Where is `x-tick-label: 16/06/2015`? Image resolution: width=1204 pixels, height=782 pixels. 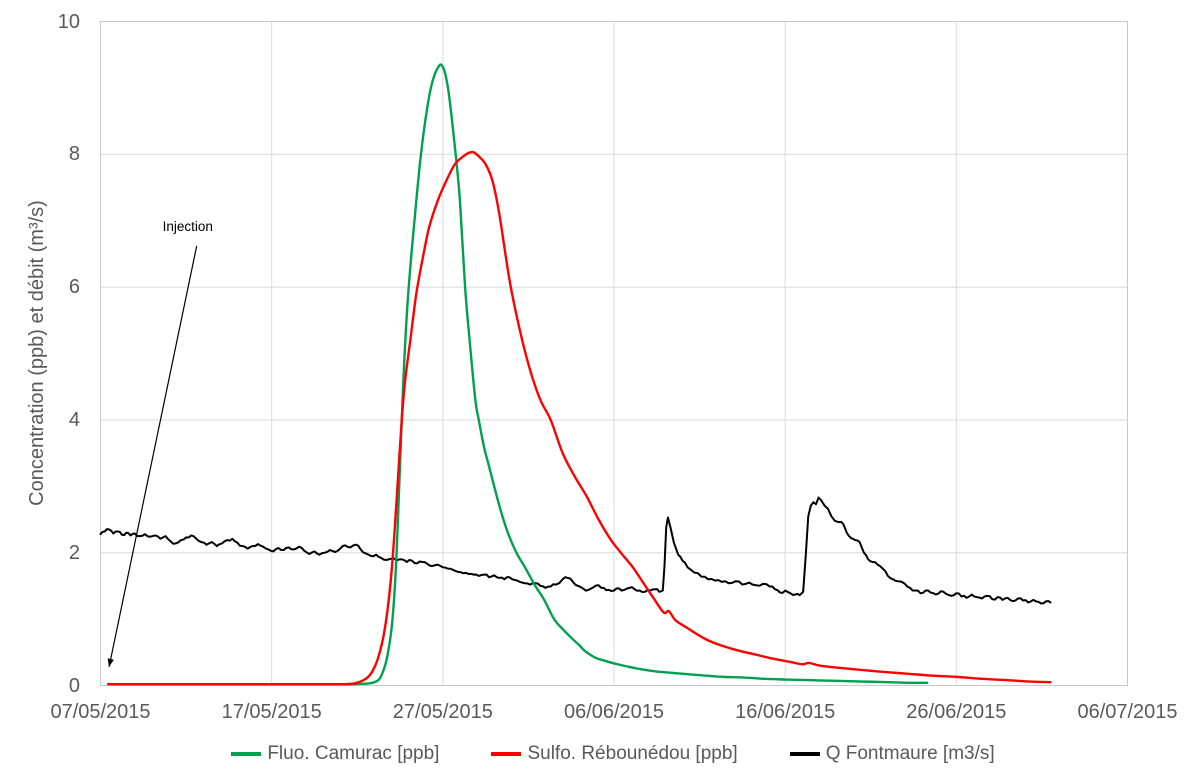
x-tick-label: 16/06/2015 is located at coordinates (785, 712).